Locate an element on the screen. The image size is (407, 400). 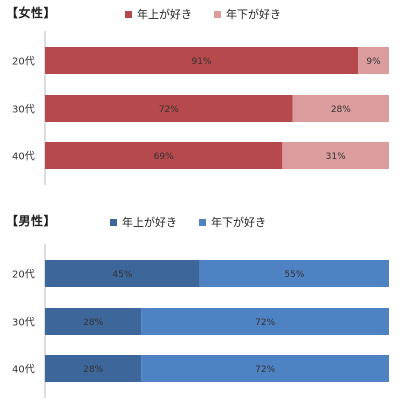
data-label: 9% is located at coordinates (373, 62).